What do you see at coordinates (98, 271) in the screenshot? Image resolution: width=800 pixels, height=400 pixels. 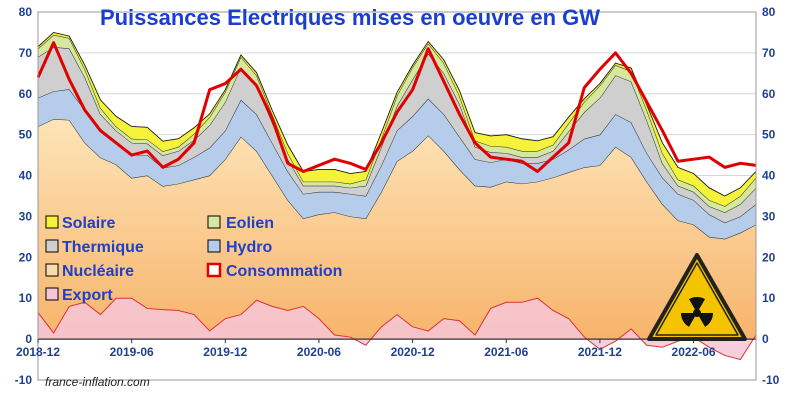 I see `legend-label-nucleaire: Nucléaire` at bounding box center [98, 271].